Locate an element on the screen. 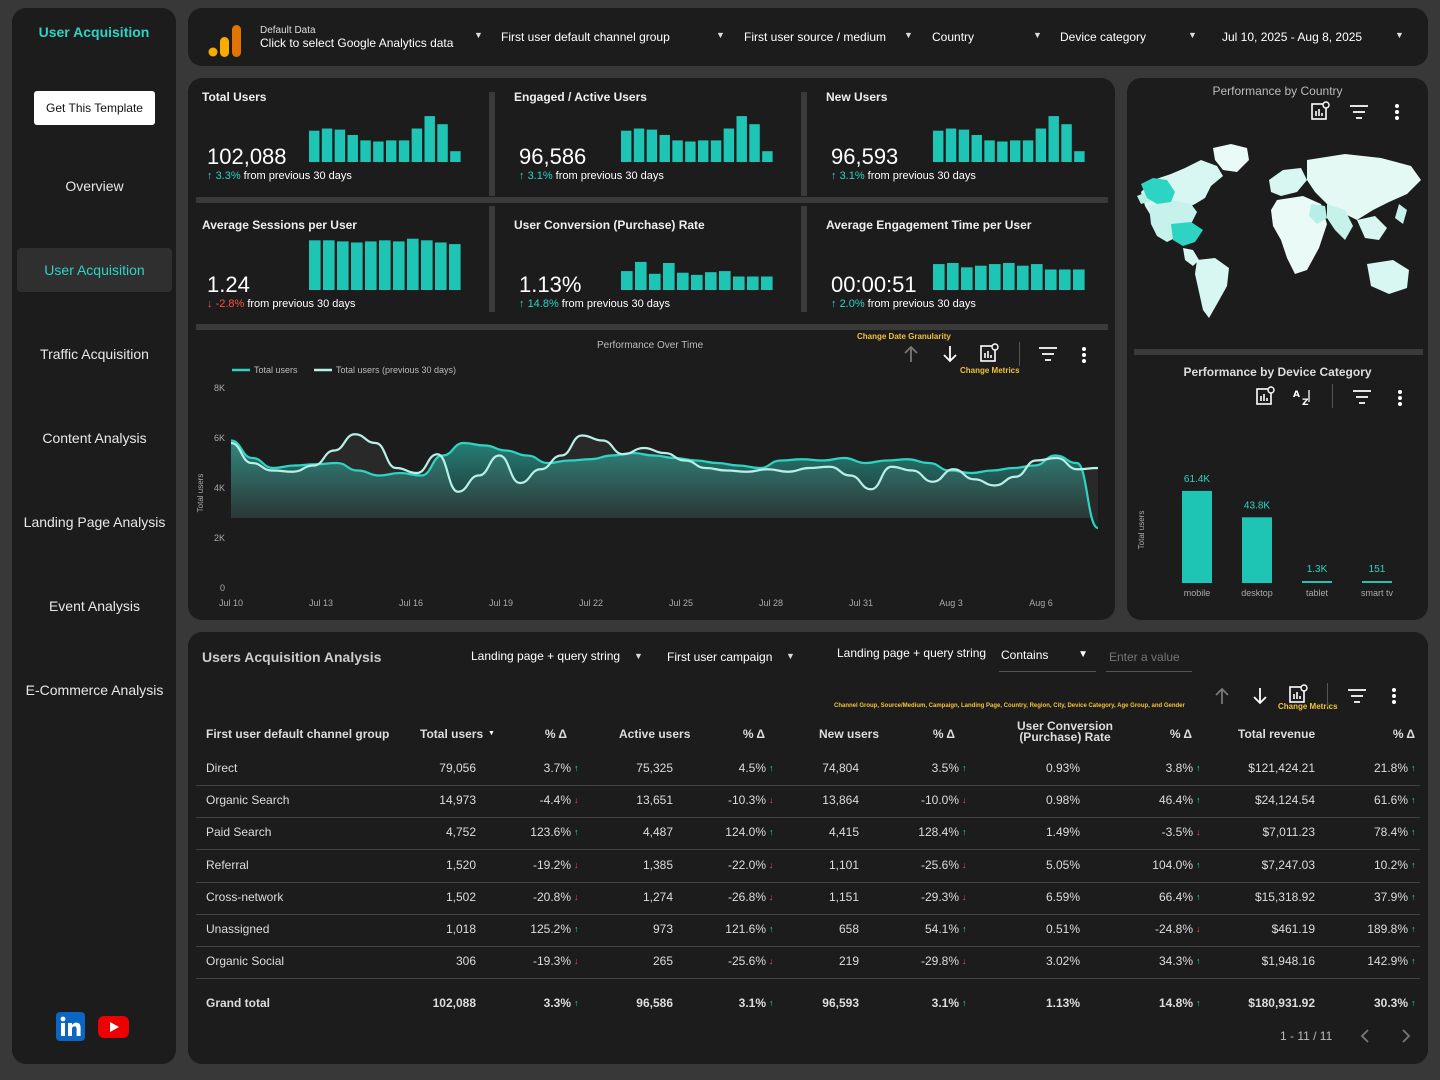 The image size is (1440, 1080). table-header-1: Total users is located at coordinates (452, 734).